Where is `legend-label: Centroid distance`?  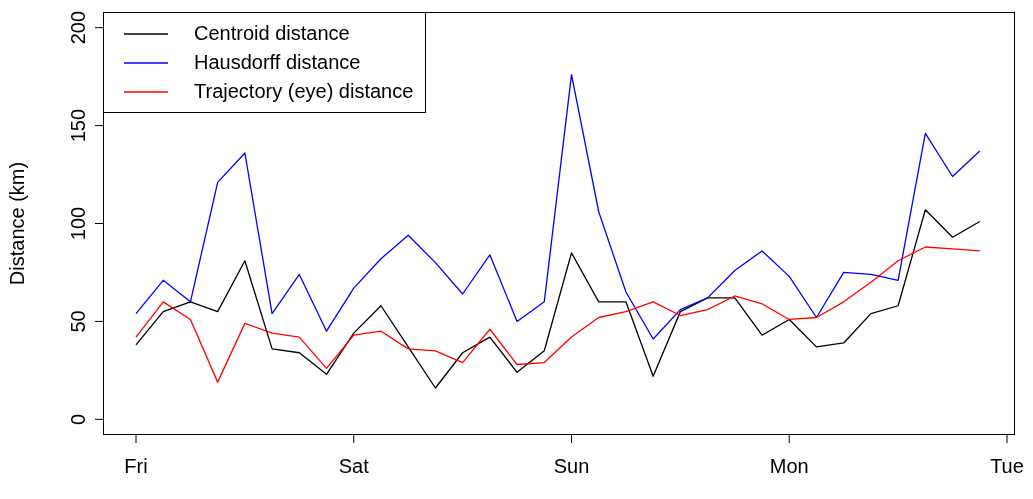 legend-label: Centroid distance is located at coordinates (272, 33).